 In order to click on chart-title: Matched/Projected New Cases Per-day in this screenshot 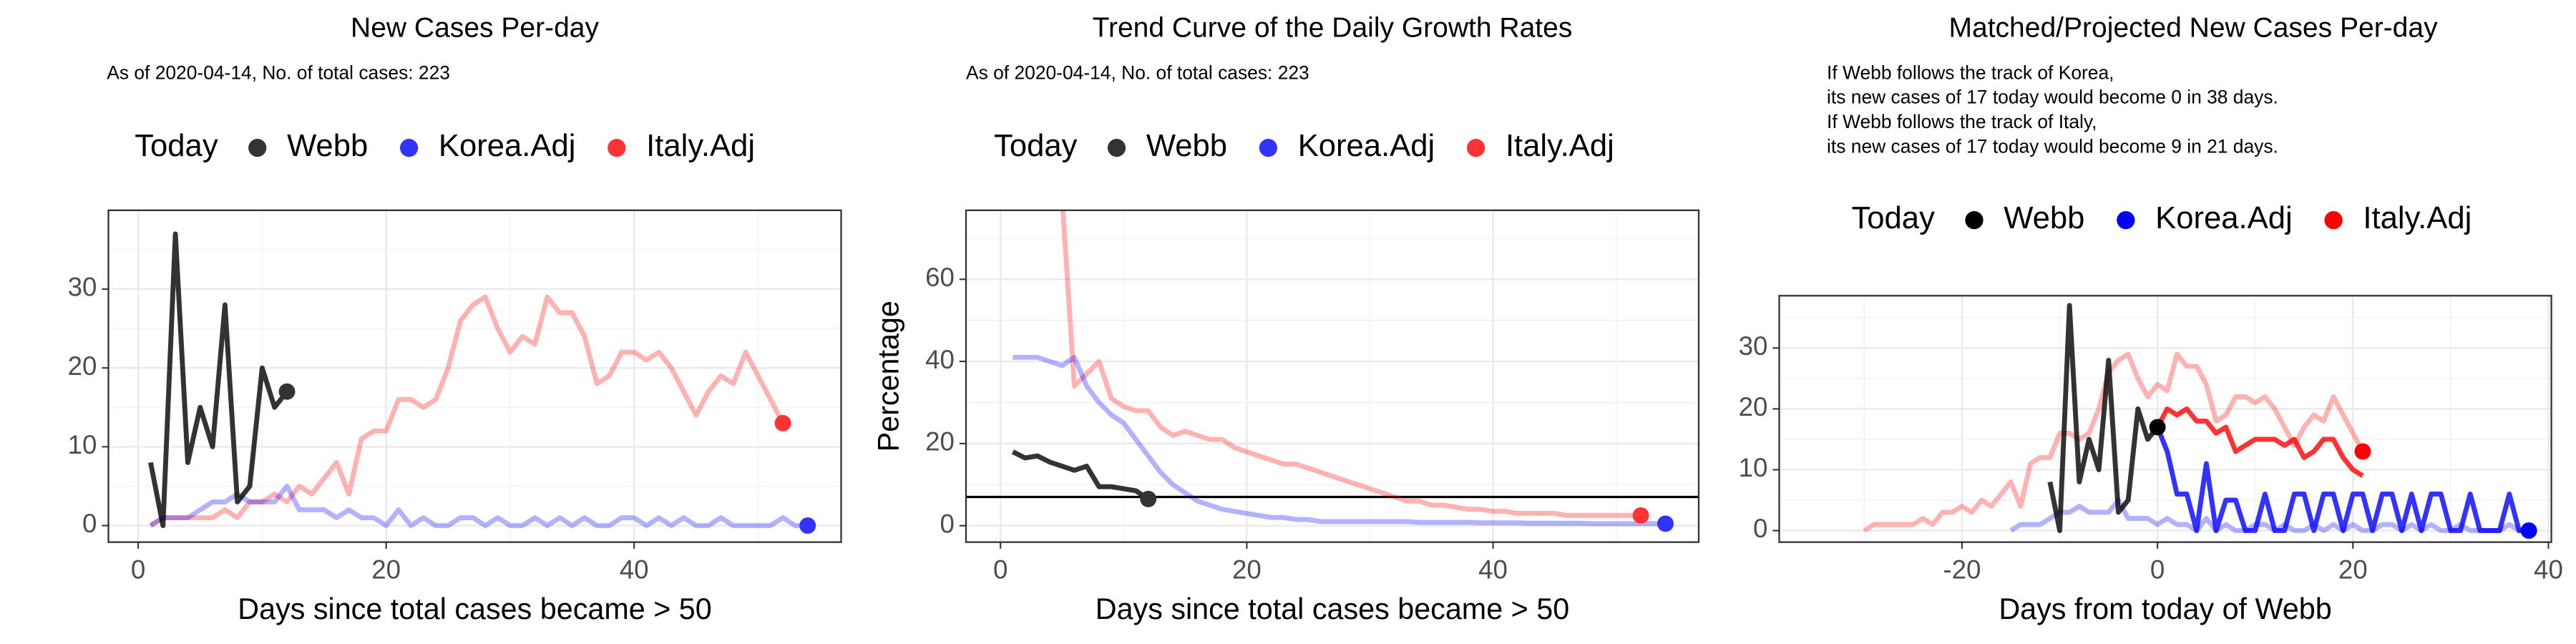, I will do `click(2194, 28)`.